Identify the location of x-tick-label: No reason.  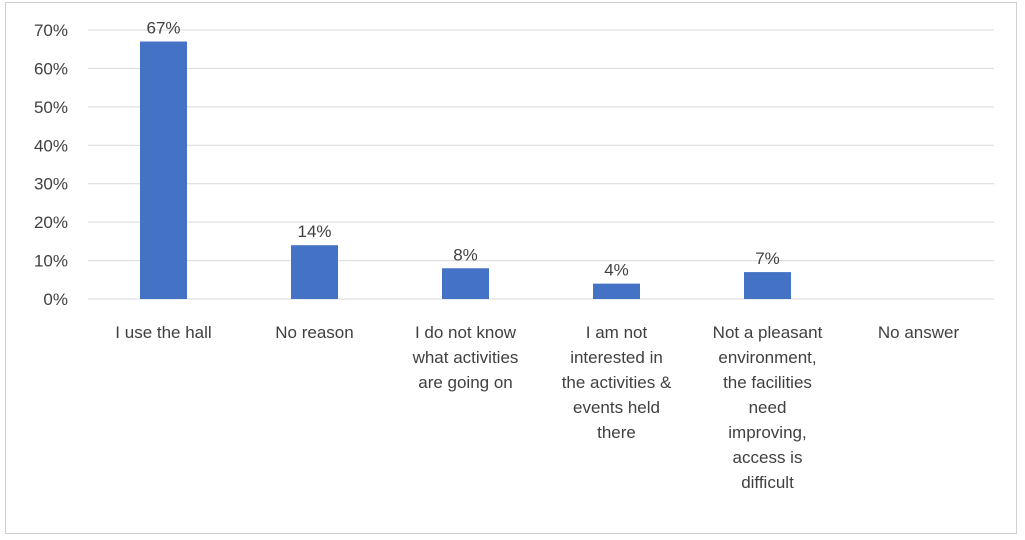
(314, 332).